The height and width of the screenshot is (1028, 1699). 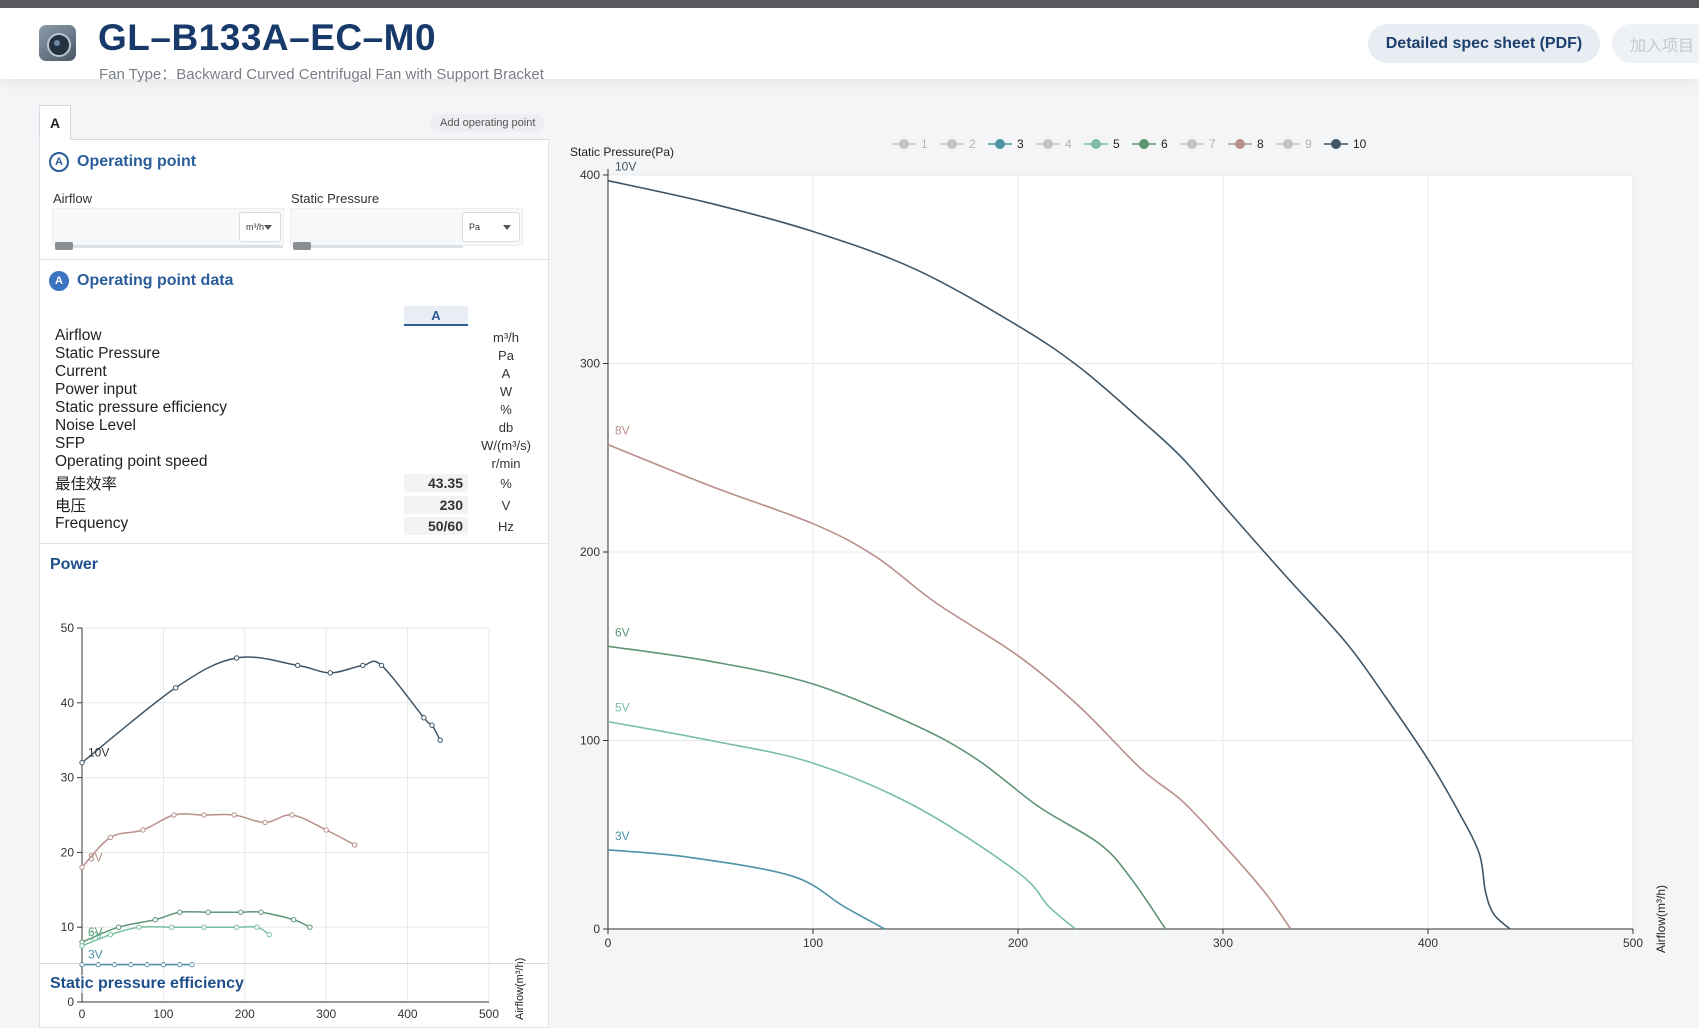 What do you see at coordinates (506, 445) in the screenshot?
I see `row-unit-sfp: W/(m³/s)` at bounding box center [506, 445].